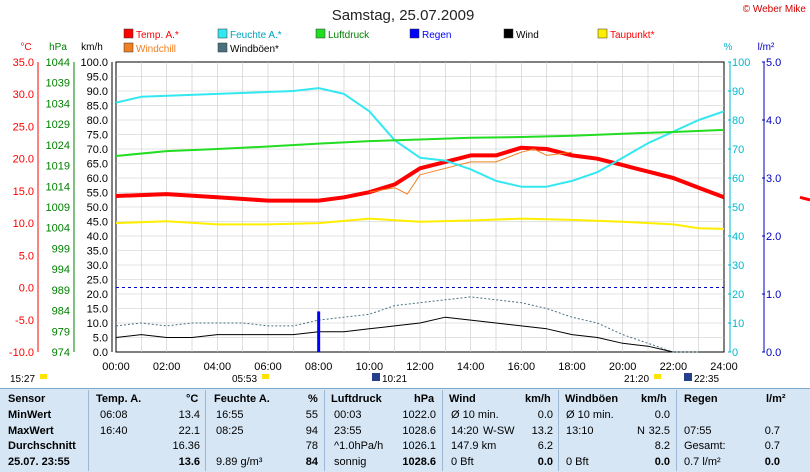 This screenshot has width=810, height=472. What do you see at coordinates (773, 353) in the screenshot?
I see `axis-tick-label: 0.0` at bounding box center [773, 353].